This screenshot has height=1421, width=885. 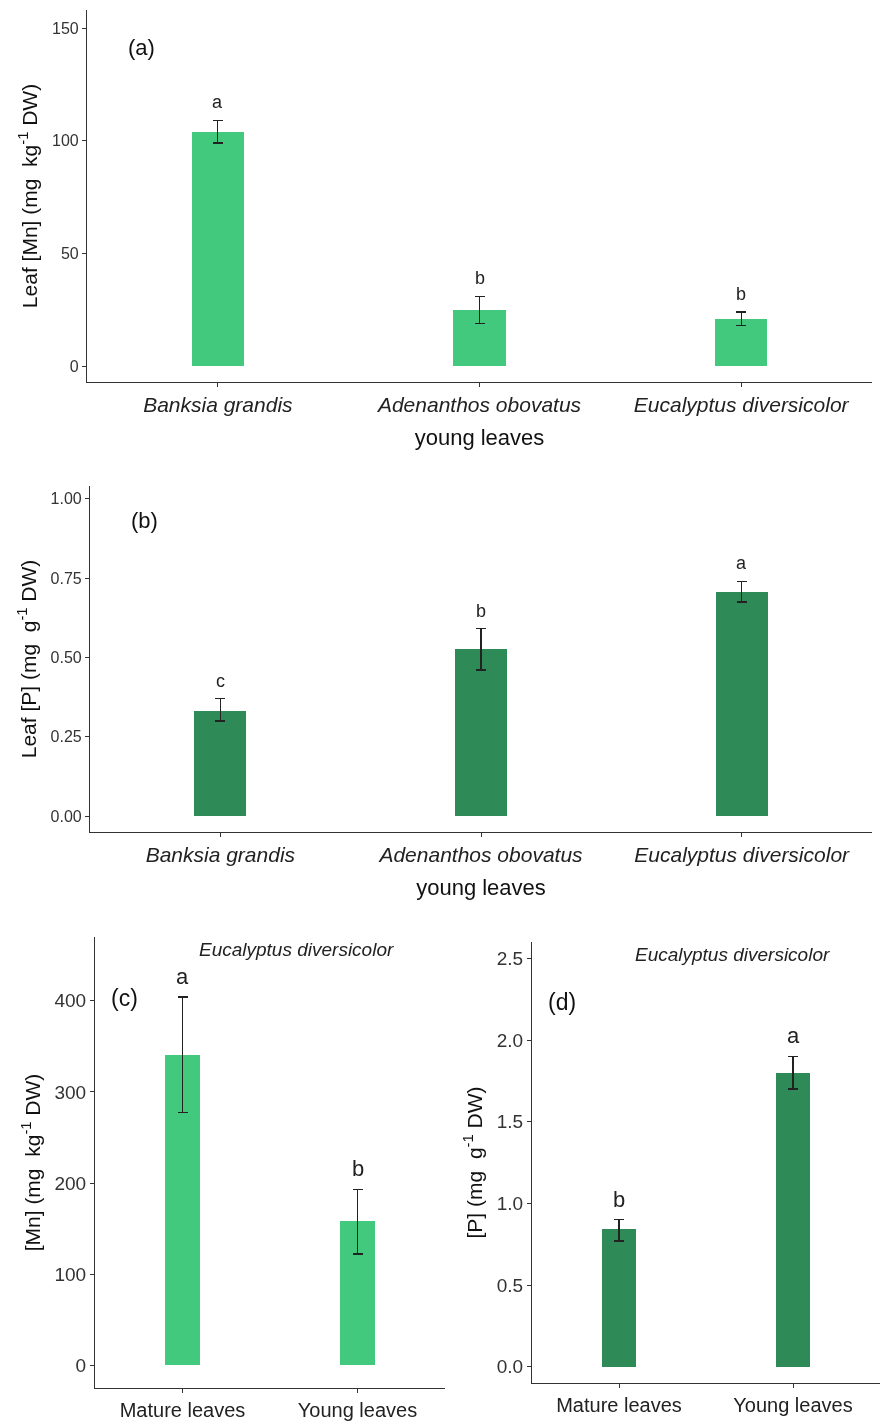 What do you see at coordinates (124, 998) in the screenshot?
I see `annotation: (c)` at bounding box center [124, 998].